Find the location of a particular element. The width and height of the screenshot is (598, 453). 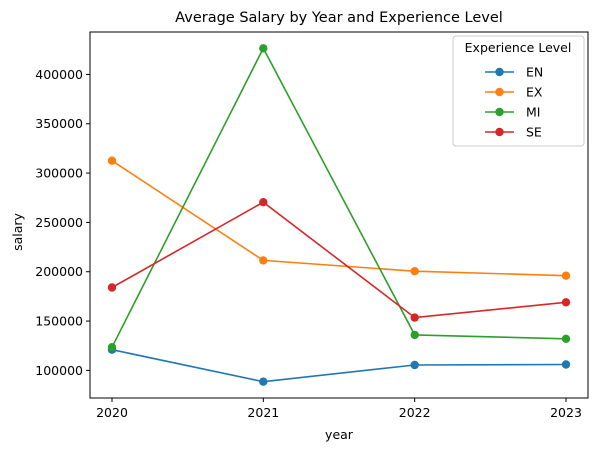

legend-entry-en: EN is located at coordinates (514, 72).